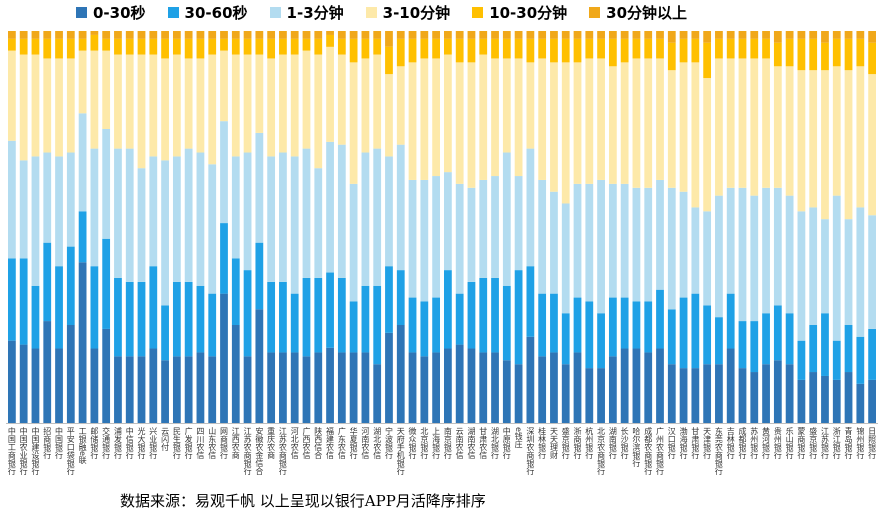 The width and height of the screenshot is (882, 515). Describe the element at coordinates (207, 12) in the screenshot. I see `legend-item: 30-60秒` at that location.